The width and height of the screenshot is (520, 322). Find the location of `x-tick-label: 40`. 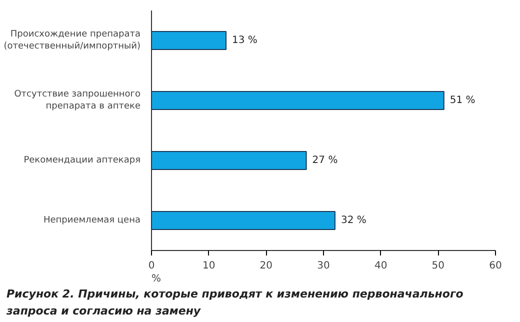

x-tick-label: 40 is located at coordinates (381, 266).